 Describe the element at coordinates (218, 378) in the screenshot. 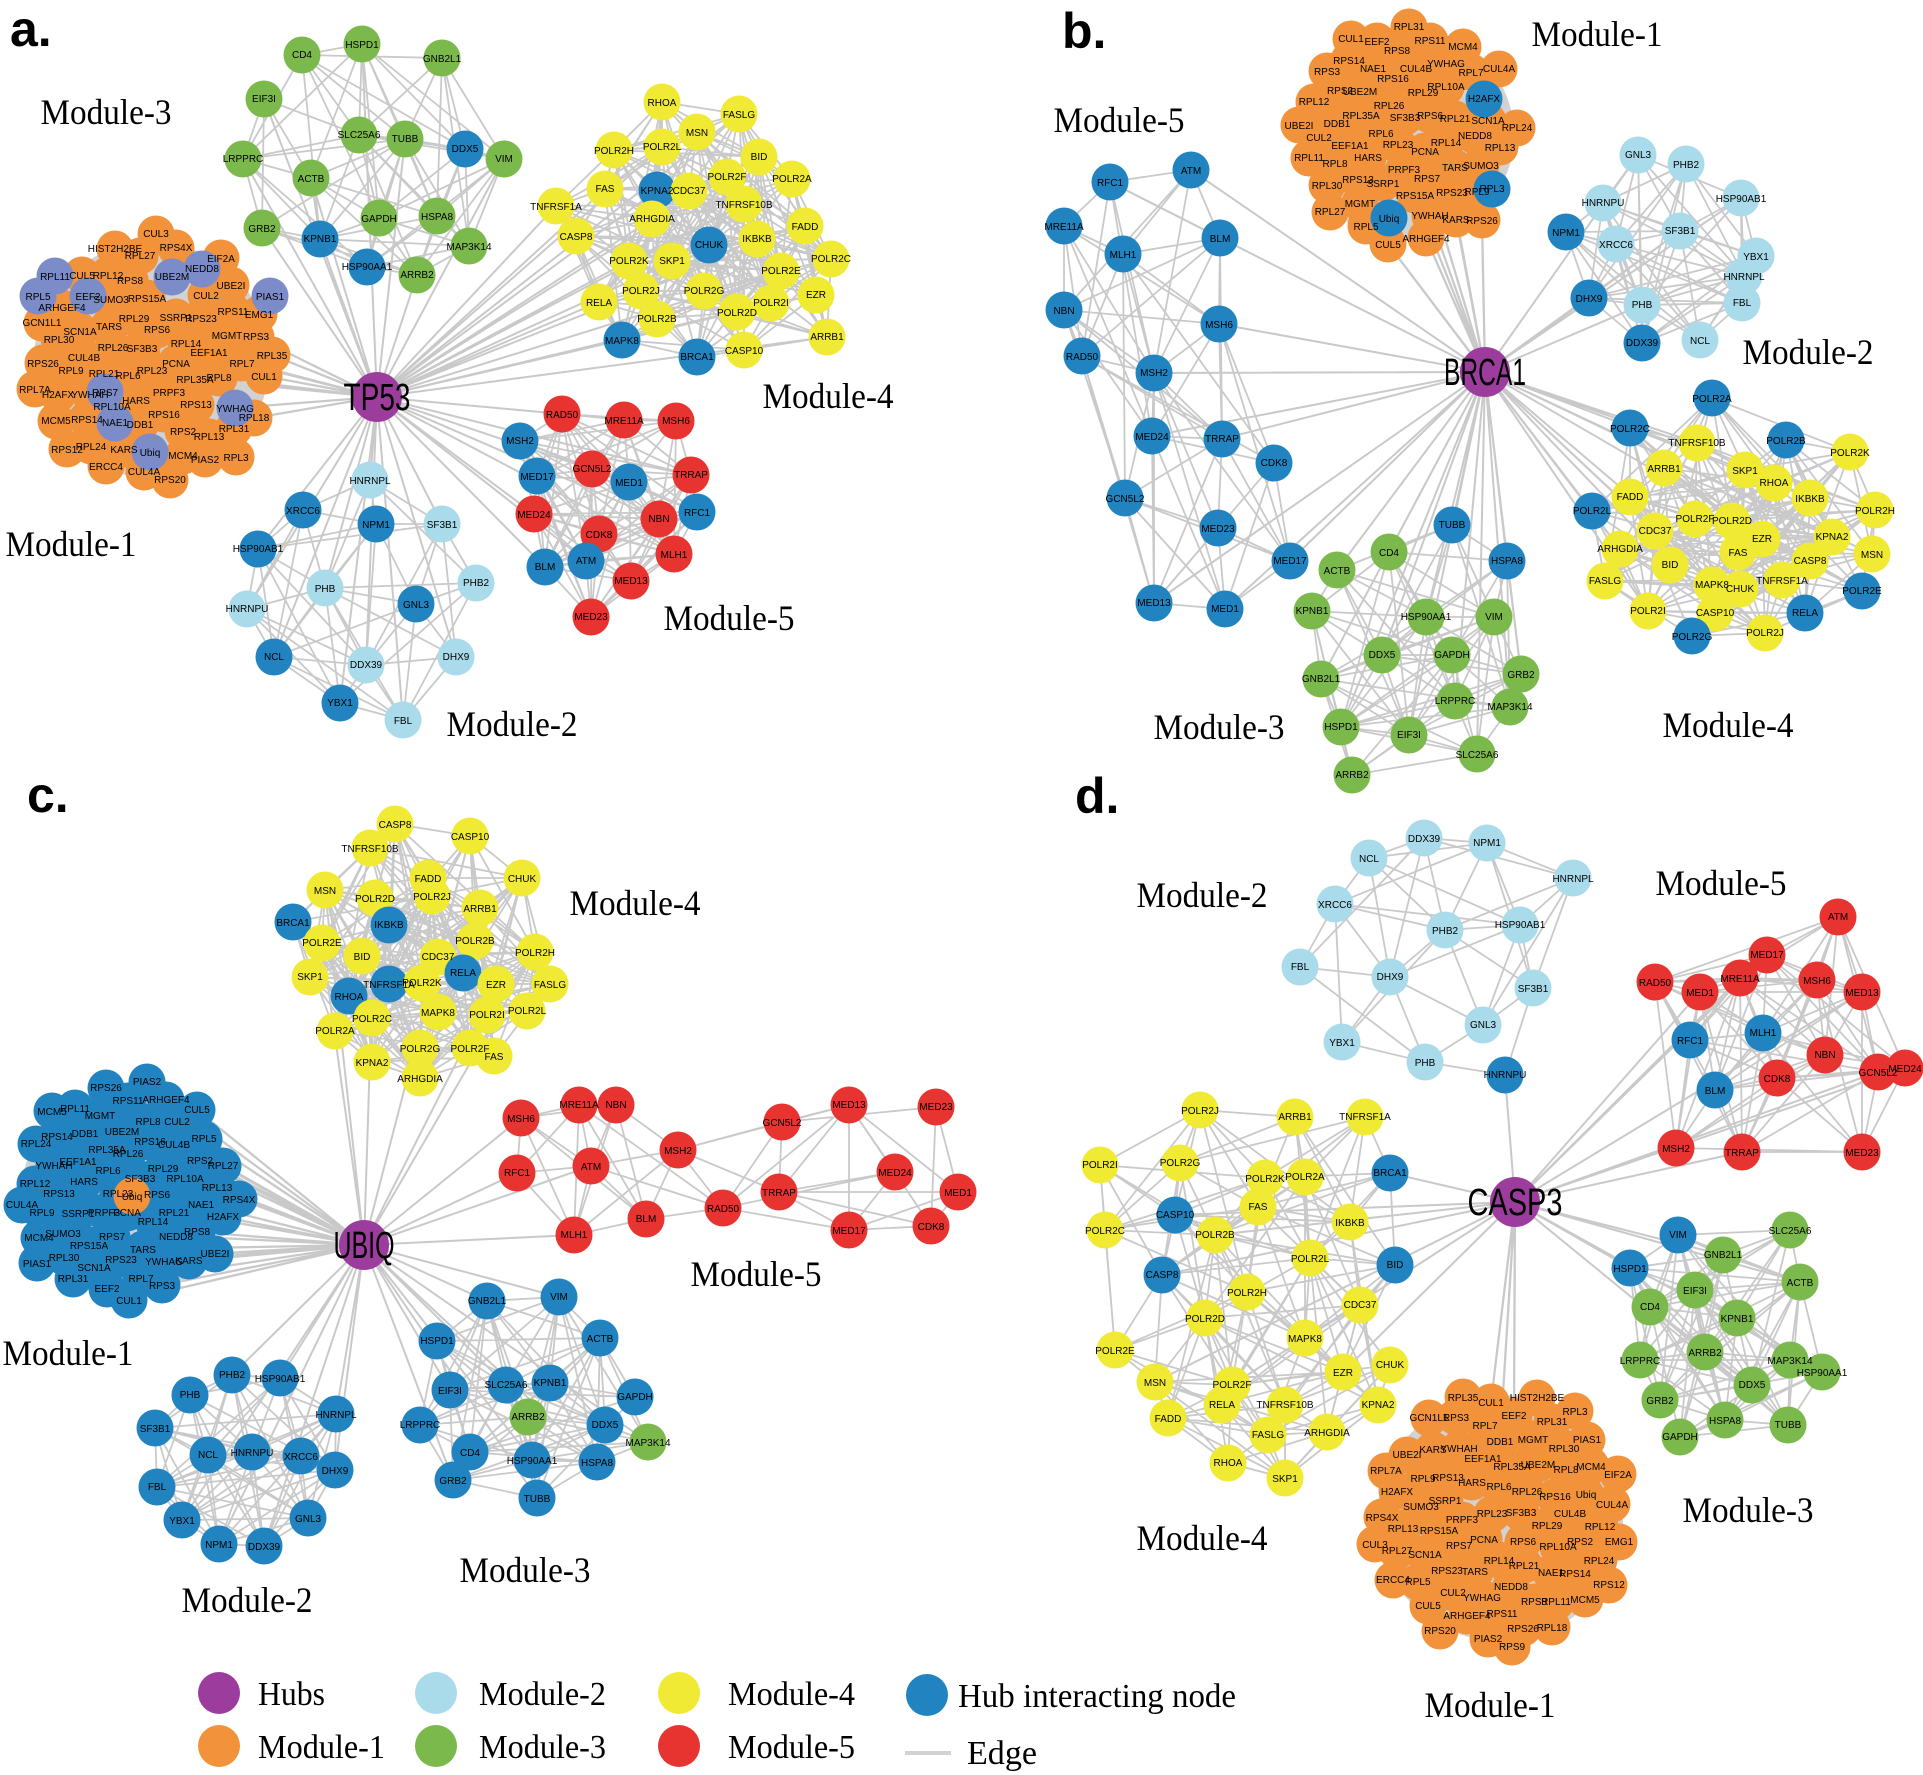

I see `svg-text: RPL8` at that location.